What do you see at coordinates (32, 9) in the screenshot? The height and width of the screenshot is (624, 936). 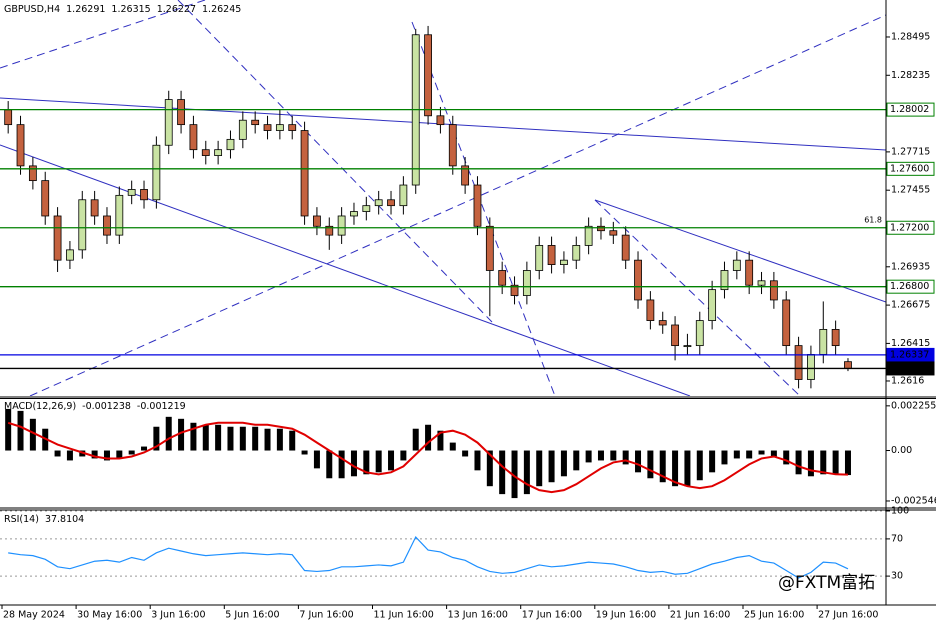 I see `indicator-title: GBPUSD,H4` at bounding box center [32, 9].